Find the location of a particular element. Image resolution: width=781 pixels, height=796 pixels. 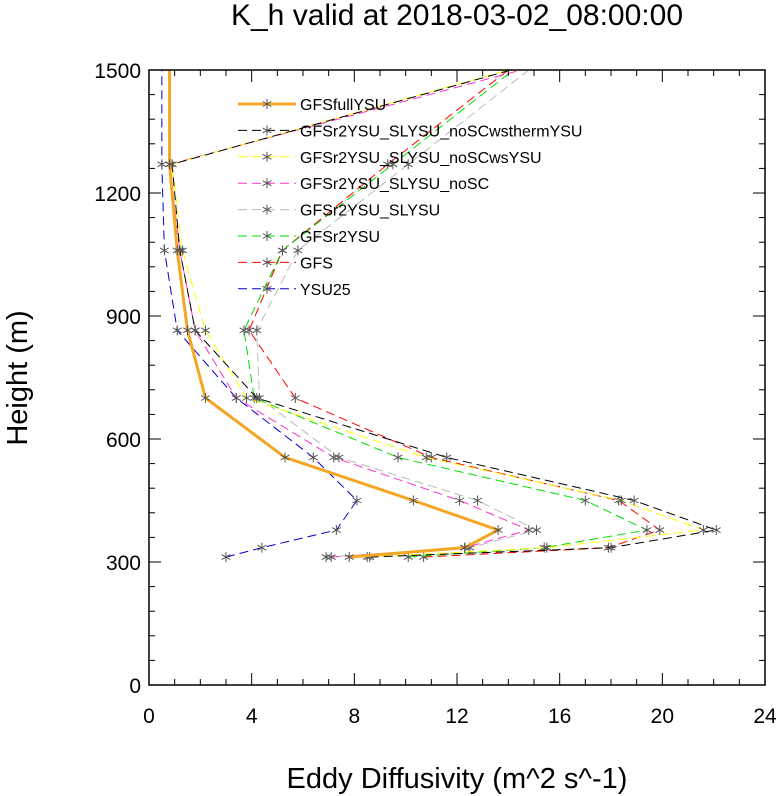

legend-label: GFSr2YSU_SLYSU_noSCwsthermYSU is located at coordinates (441, 131).